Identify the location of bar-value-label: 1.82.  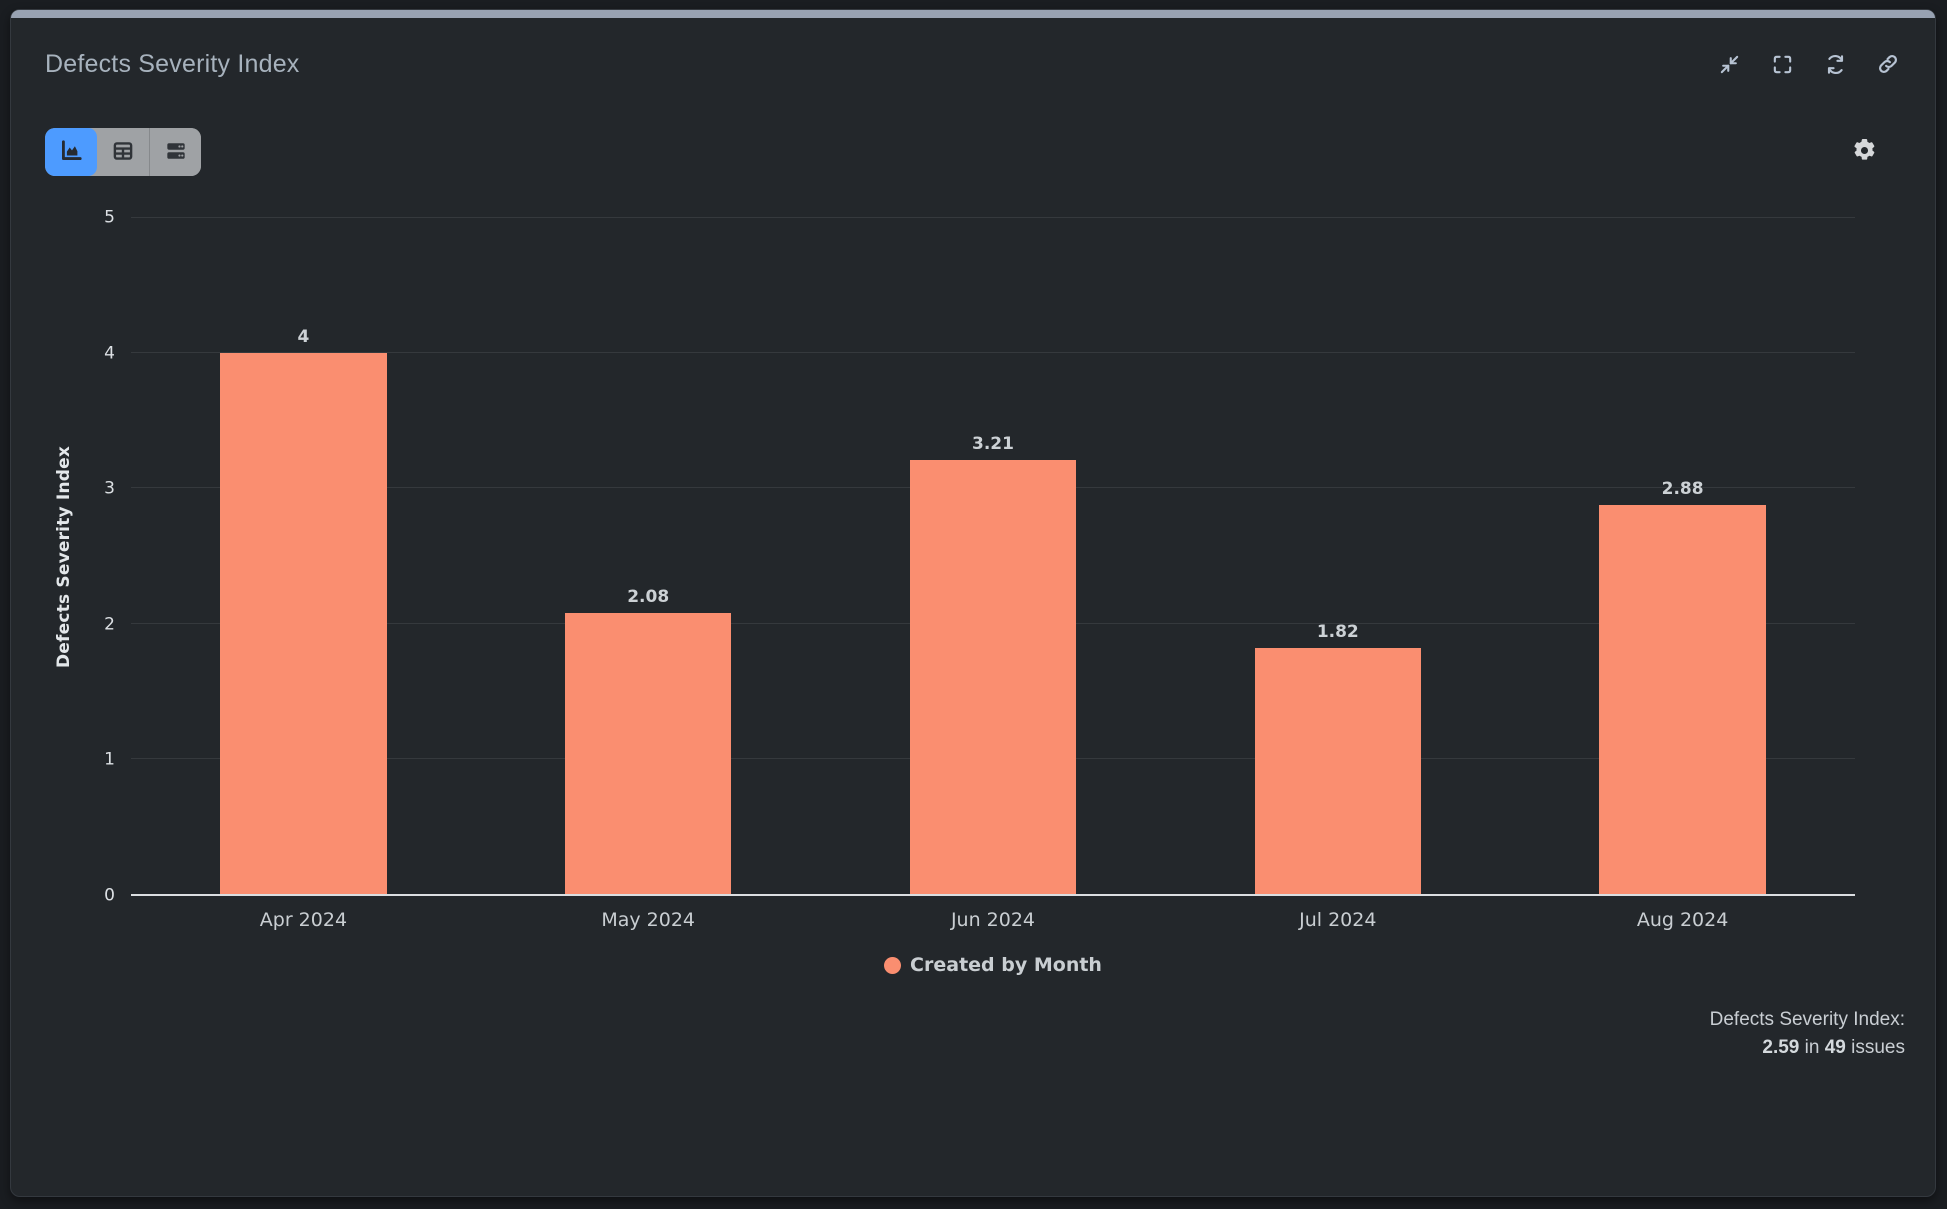
(1337, 631).